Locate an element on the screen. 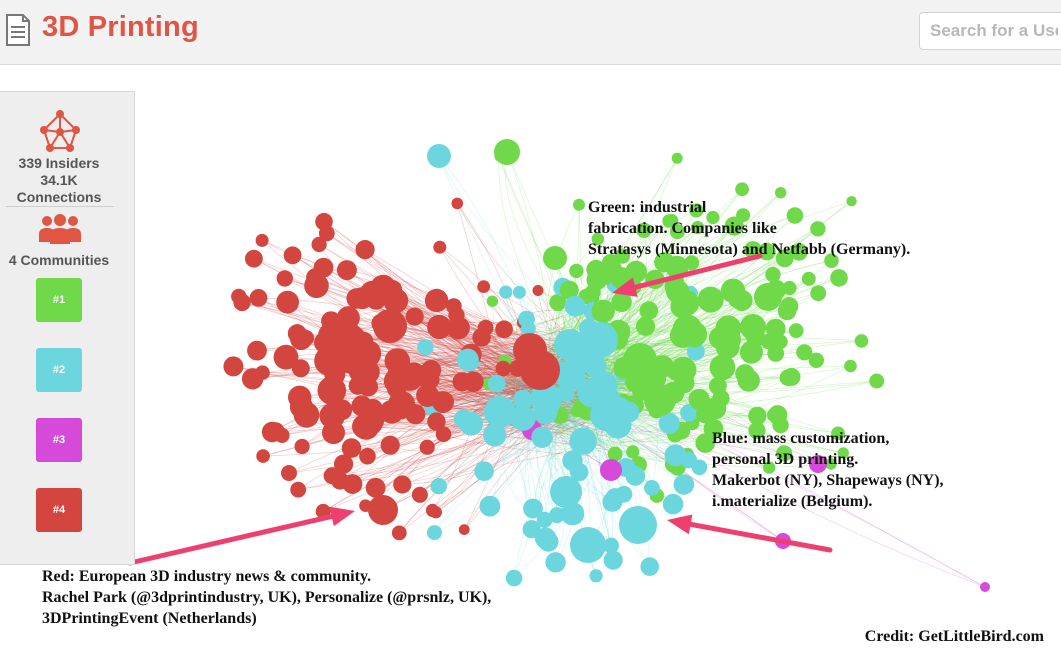 The height and width of the screenshot is (659, 1061). search-input is located at coordinates (990, 31).